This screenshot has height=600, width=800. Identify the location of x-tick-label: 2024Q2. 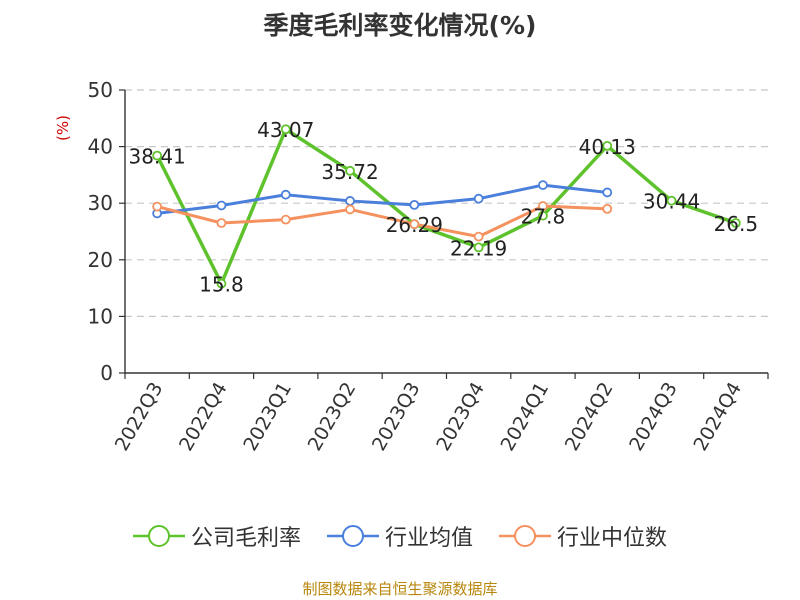
(589, 417).